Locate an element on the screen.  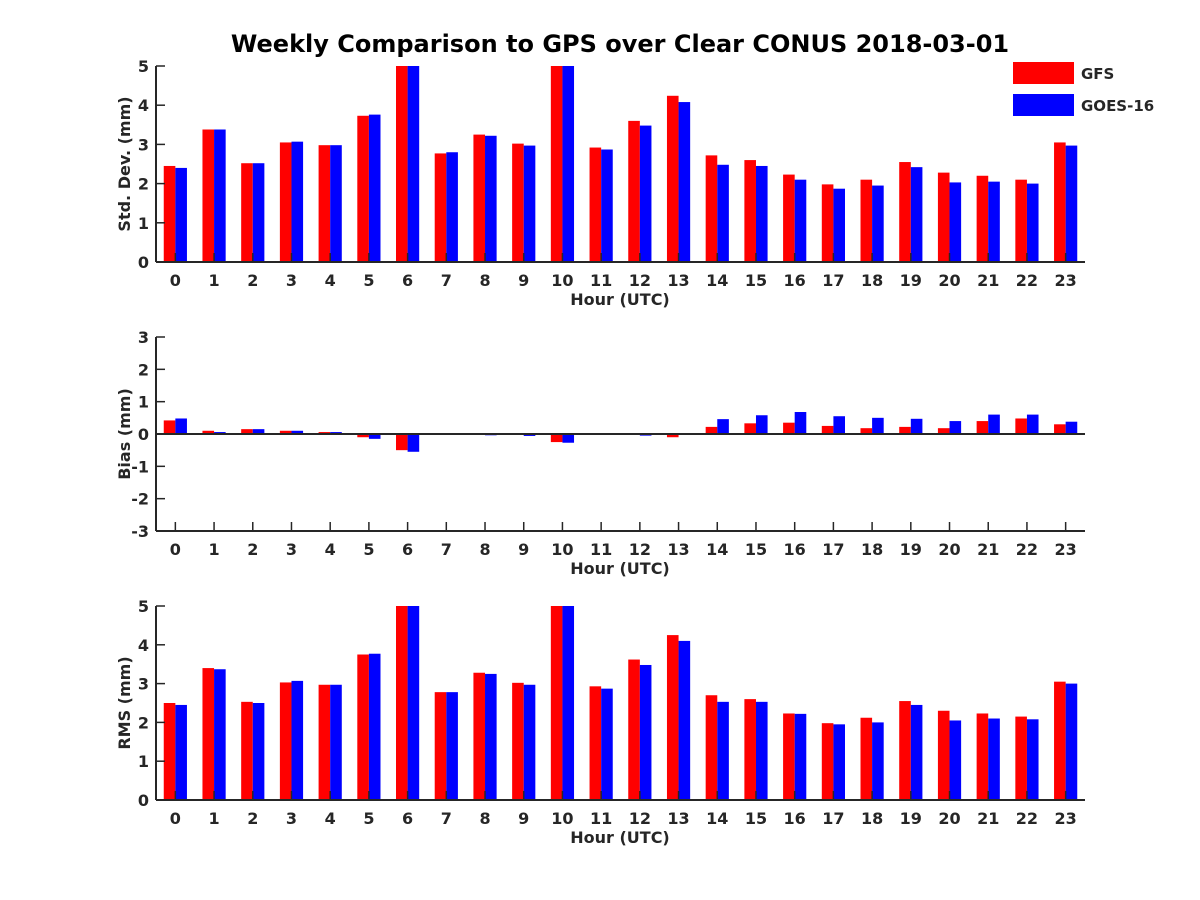
x-tick-label: 17 is located at coordinates (833, 280).